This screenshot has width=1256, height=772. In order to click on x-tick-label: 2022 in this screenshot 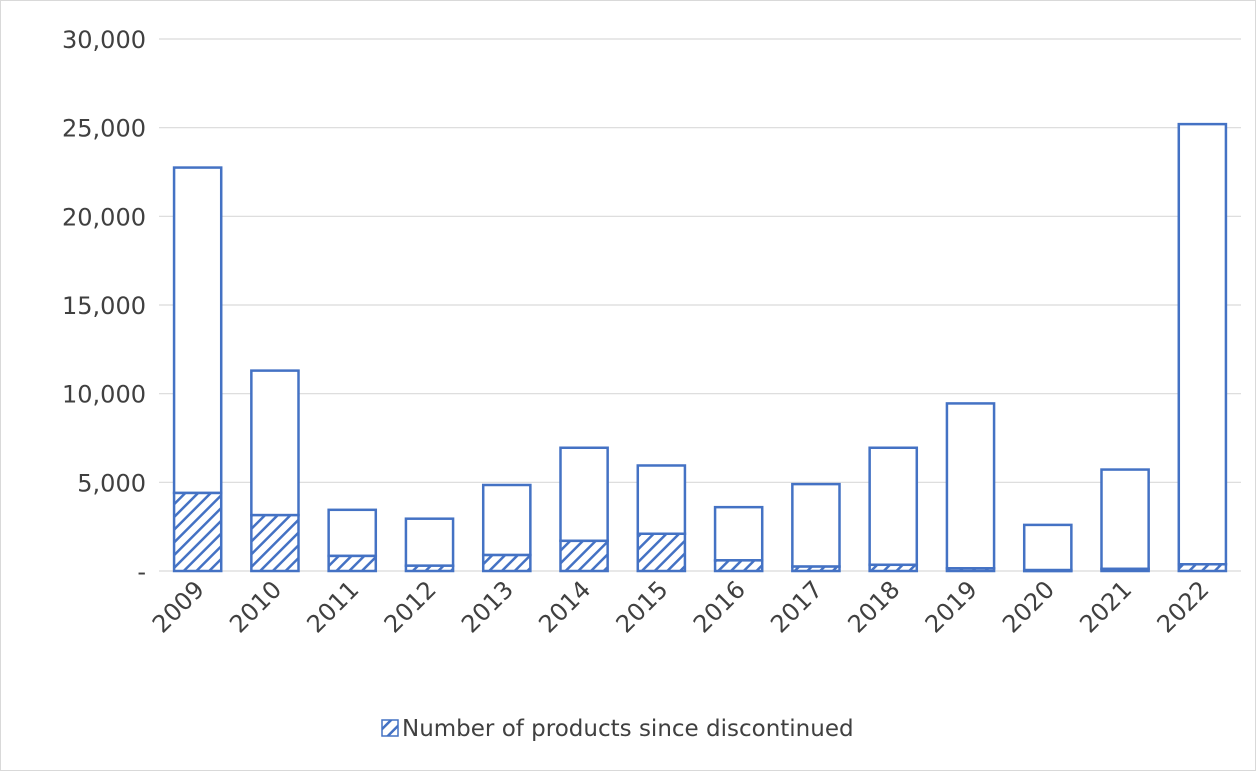, I will do `click(1183, 606)`.